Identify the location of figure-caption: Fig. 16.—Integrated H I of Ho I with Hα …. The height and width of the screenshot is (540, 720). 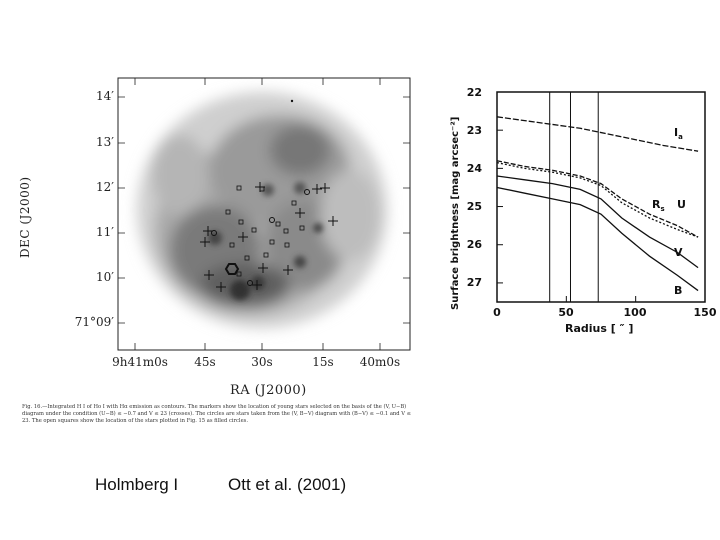
(216, 414).